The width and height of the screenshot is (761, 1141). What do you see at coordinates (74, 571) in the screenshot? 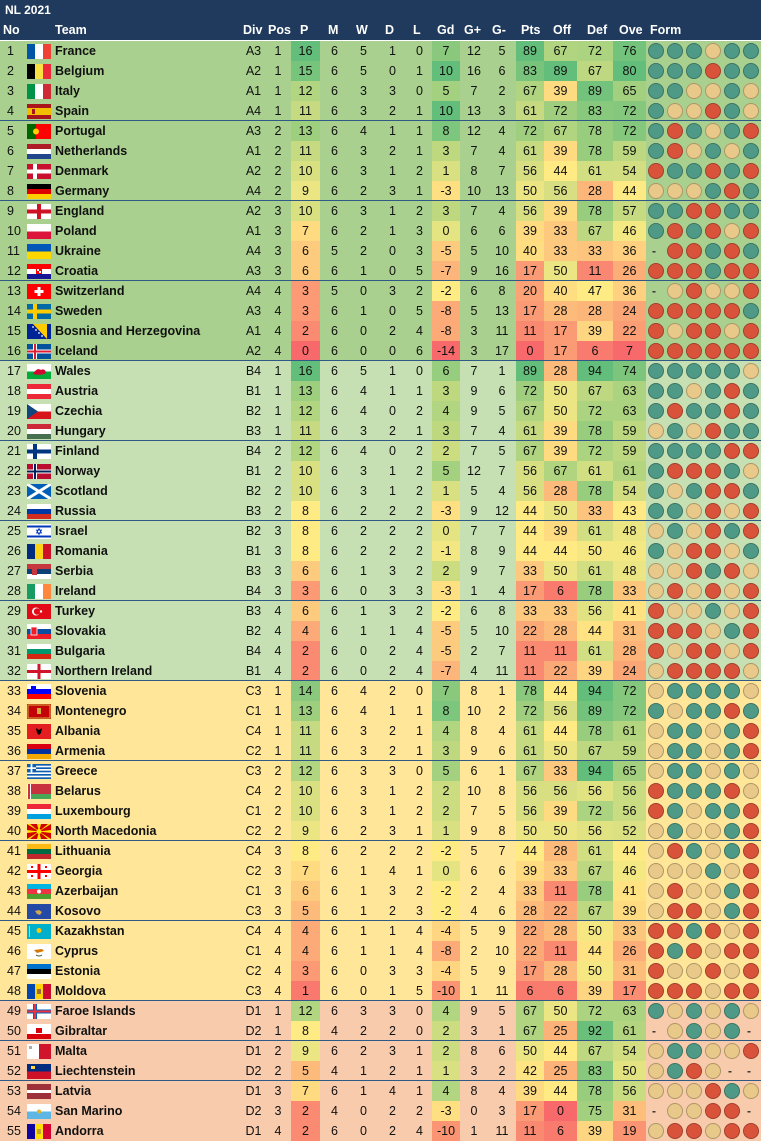
I see `team-name: Serbia` at bounding box center [74, 571].